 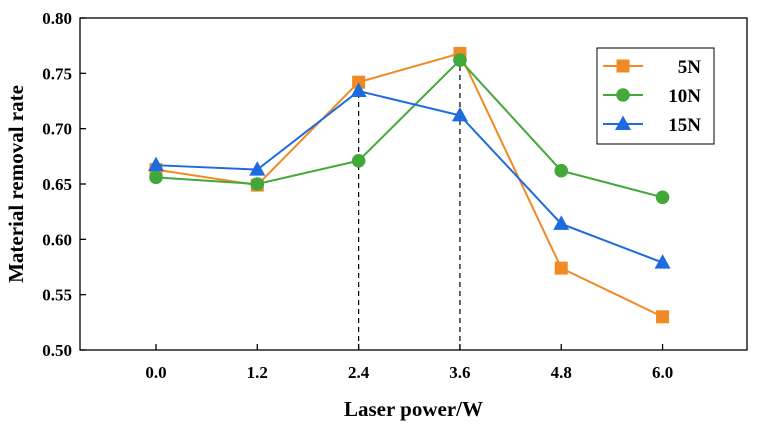 What do you see at coordinates (684, 125) in the screenshot?
I see `legend-label: 15N` at bounding box center [684, 125].